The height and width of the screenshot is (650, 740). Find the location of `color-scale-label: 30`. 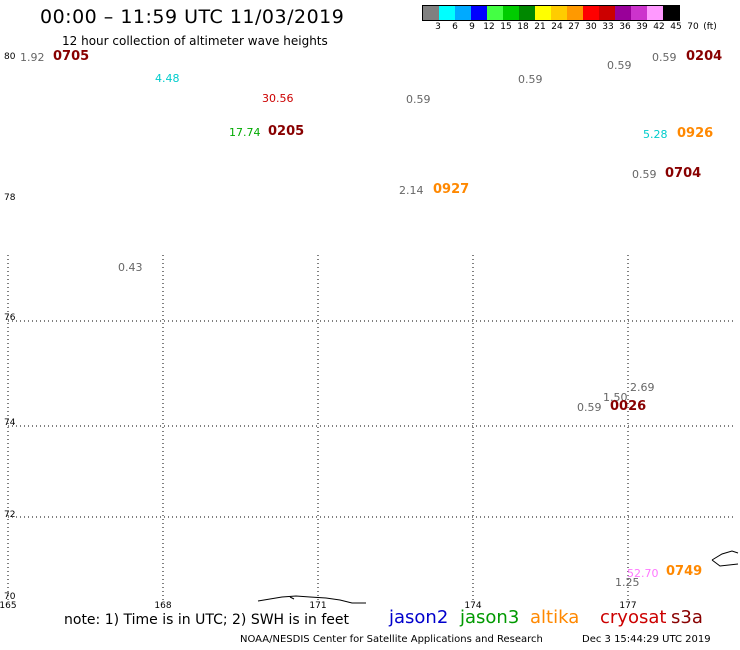

color-scale-label: 30 is located at coordinates (591, 27).